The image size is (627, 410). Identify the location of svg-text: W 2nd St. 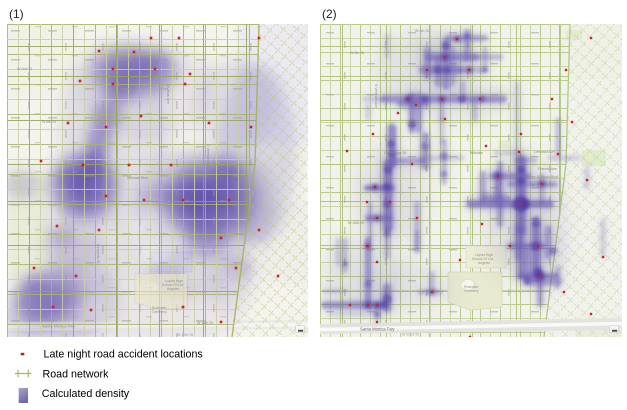
(24, 69).